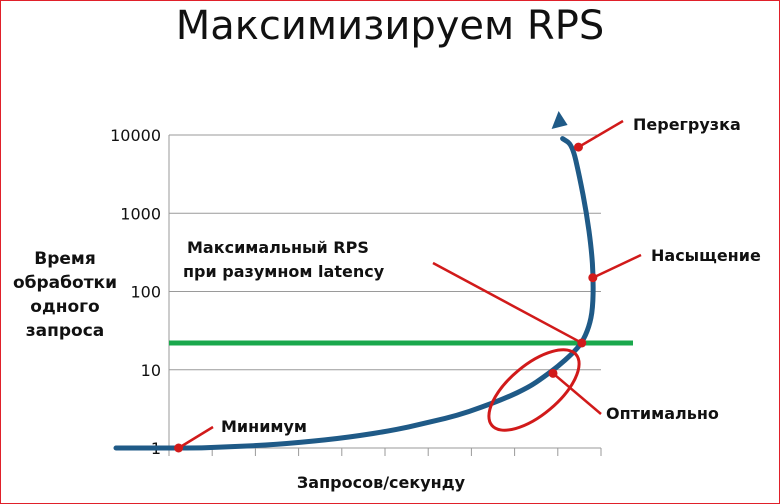 This screenshot has height=504, width=780. Describe the element at coordinates (151, 370) in the screenshot. I see `y-tick-label: 10` at that location.